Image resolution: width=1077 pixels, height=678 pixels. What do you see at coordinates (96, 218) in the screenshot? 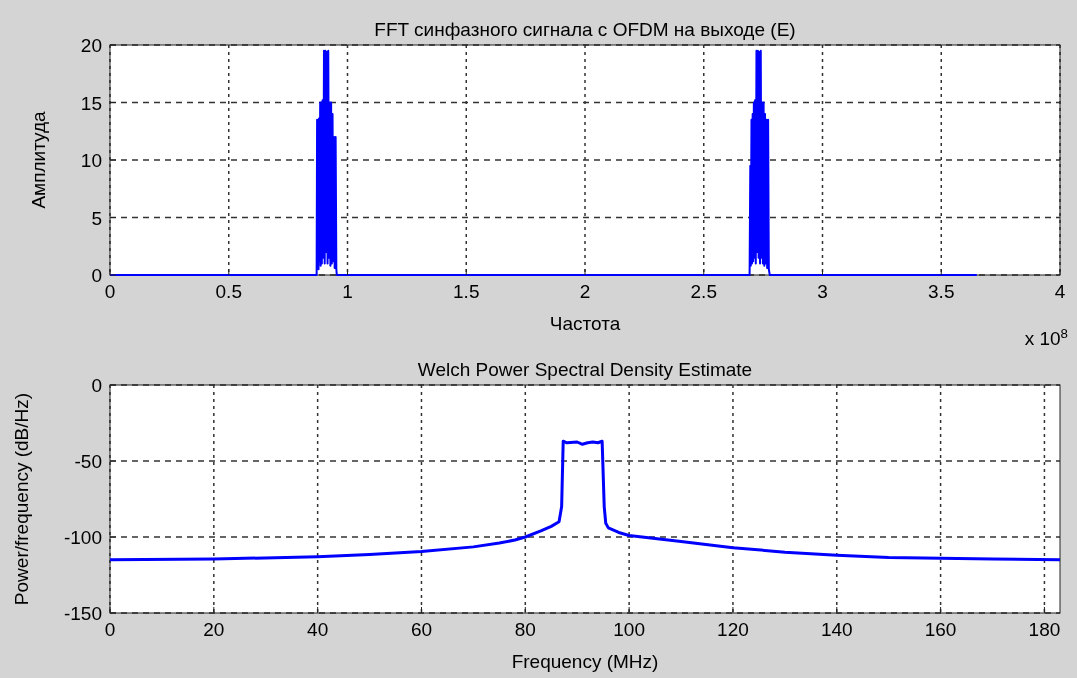
I see `y-tick-label: 5` at bounding box center [96, 218].